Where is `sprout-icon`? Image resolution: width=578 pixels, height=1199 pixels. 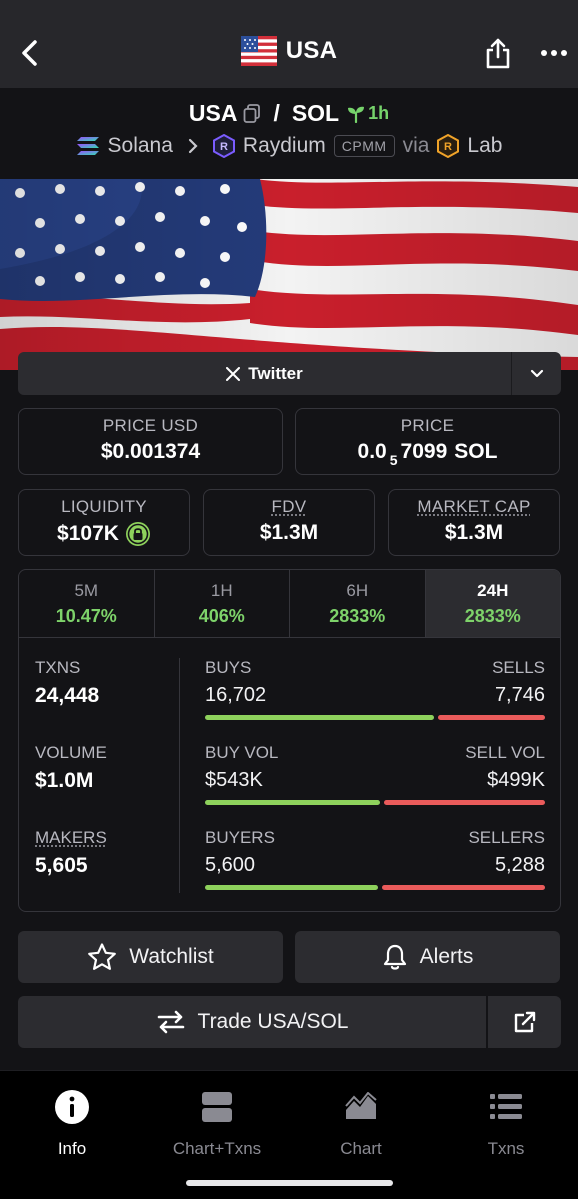 sprout-icon is located at coordinates (356, 114).